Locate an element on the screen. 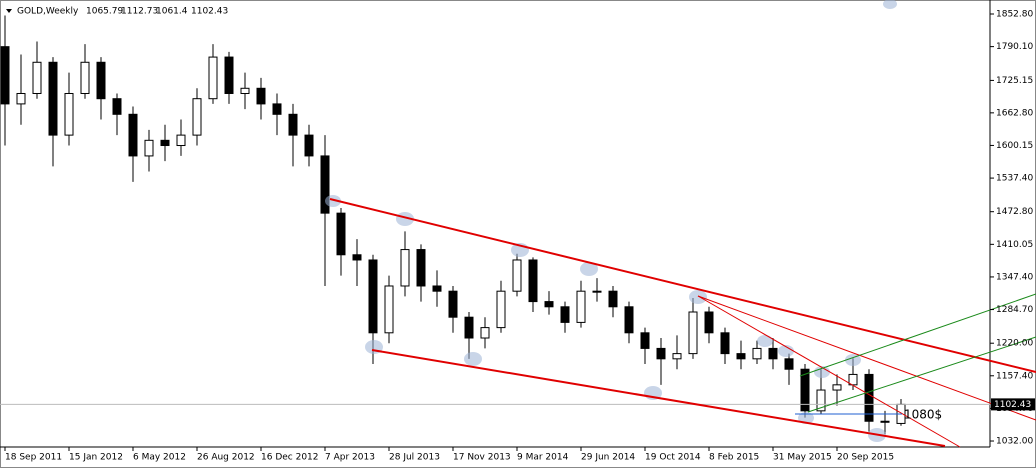 Image resolution: width=1036 pixels, height=468 pixels. x-tick-label: 16 Dec 2012 is located at coordinates (290, 458).